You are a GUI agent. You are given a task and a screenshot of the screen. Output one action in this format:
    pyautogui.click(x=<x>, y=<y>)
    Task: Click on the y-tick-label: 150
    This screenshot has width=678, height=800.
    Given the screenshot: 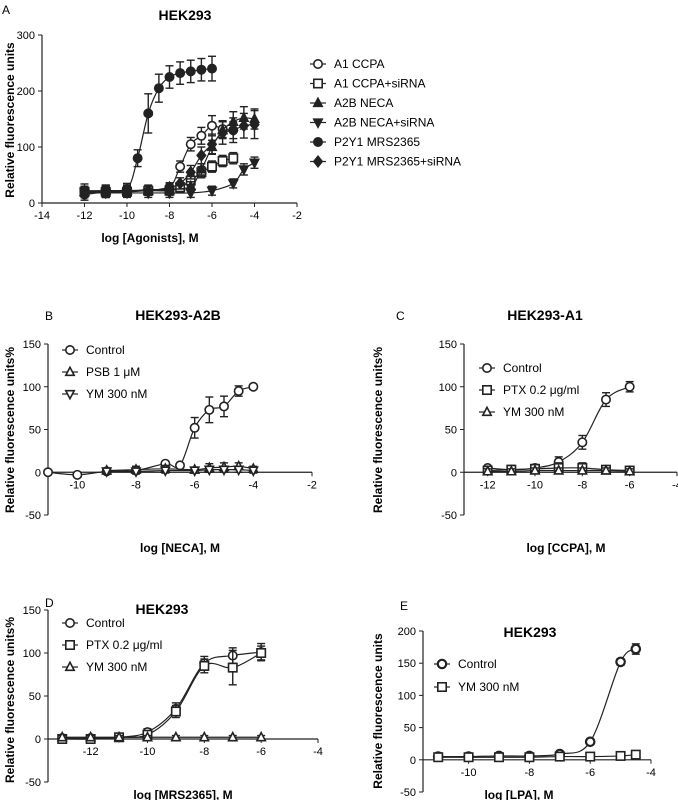 What is the action you would take?
    pyautogui.click(x=407, y=664)
    